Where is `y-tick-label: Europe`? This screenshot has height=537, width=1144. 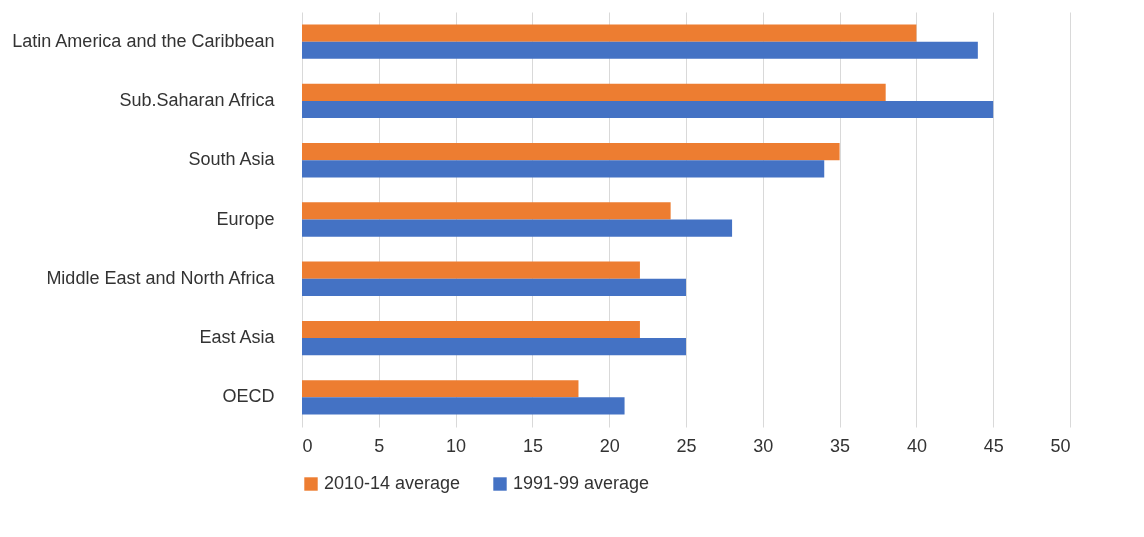 y-tick-label: Europe is located at coordinates (245, 218).